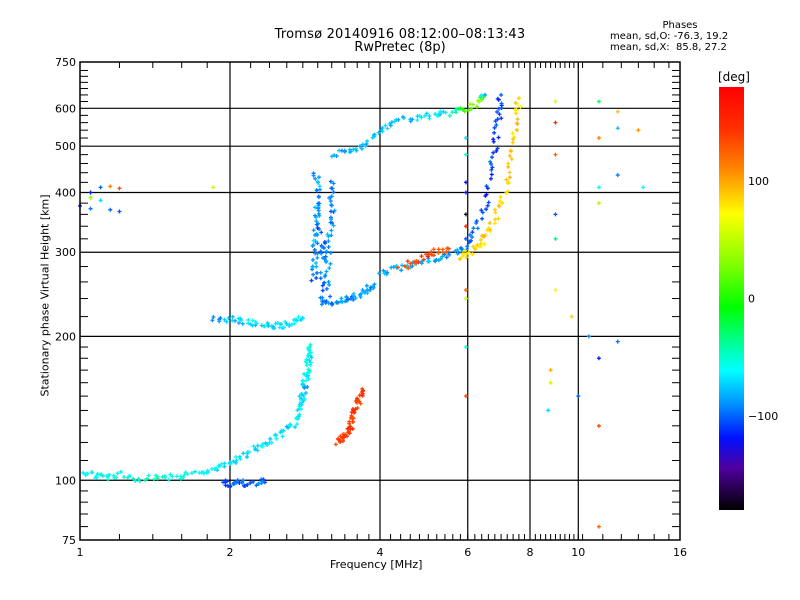 The height and width of the screenshot is (600, 800). What do you see at coordinates (669, 36) in the screenshot?
I see `stats-o-line: mean, sd,O: -76.3, 19.2` at bounding box center [669, 36].